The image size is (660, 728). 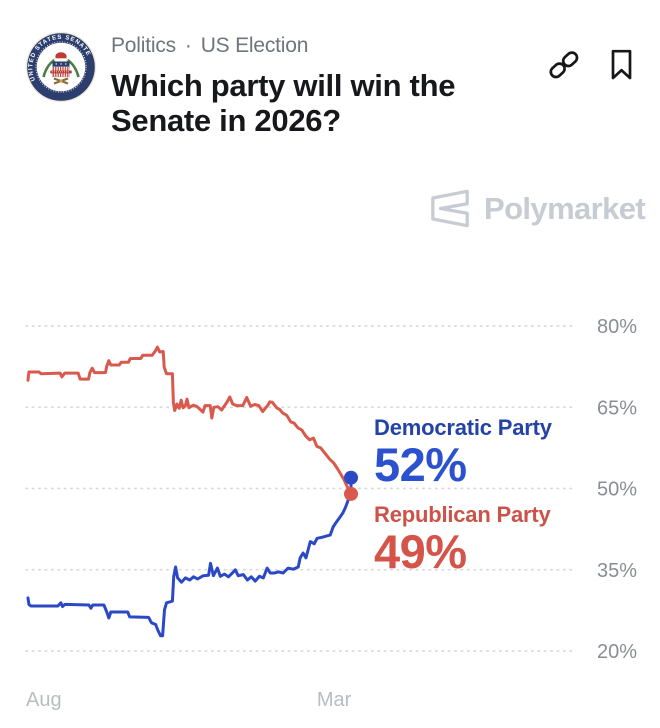 I want to click on breadcrumb: Politics · US Election, so click(x=326, y=46).